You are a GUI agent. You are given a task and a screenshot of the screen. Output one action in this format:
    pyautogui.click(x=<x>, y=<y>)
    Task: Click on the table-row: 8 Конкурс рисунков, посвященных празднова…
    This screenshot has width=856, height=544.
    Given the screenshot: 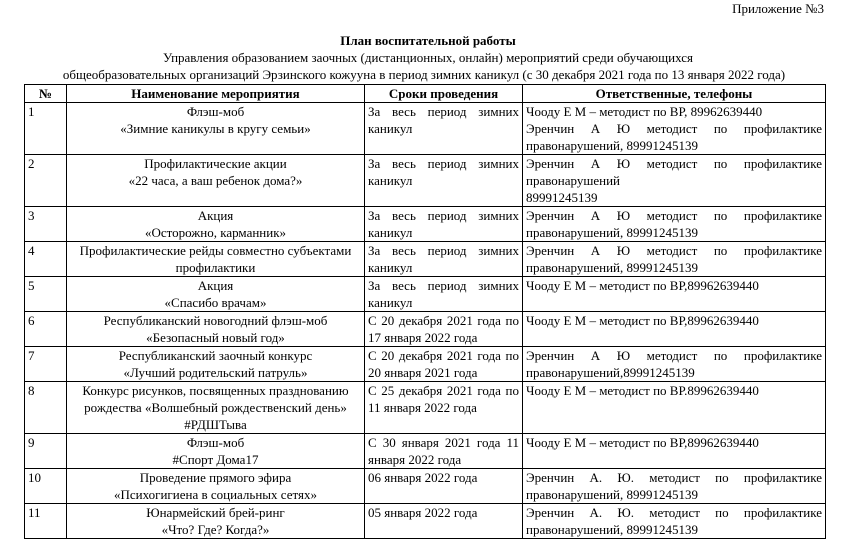 What is the action you would take?
    pyautogui.click(x=425, y=407)
    